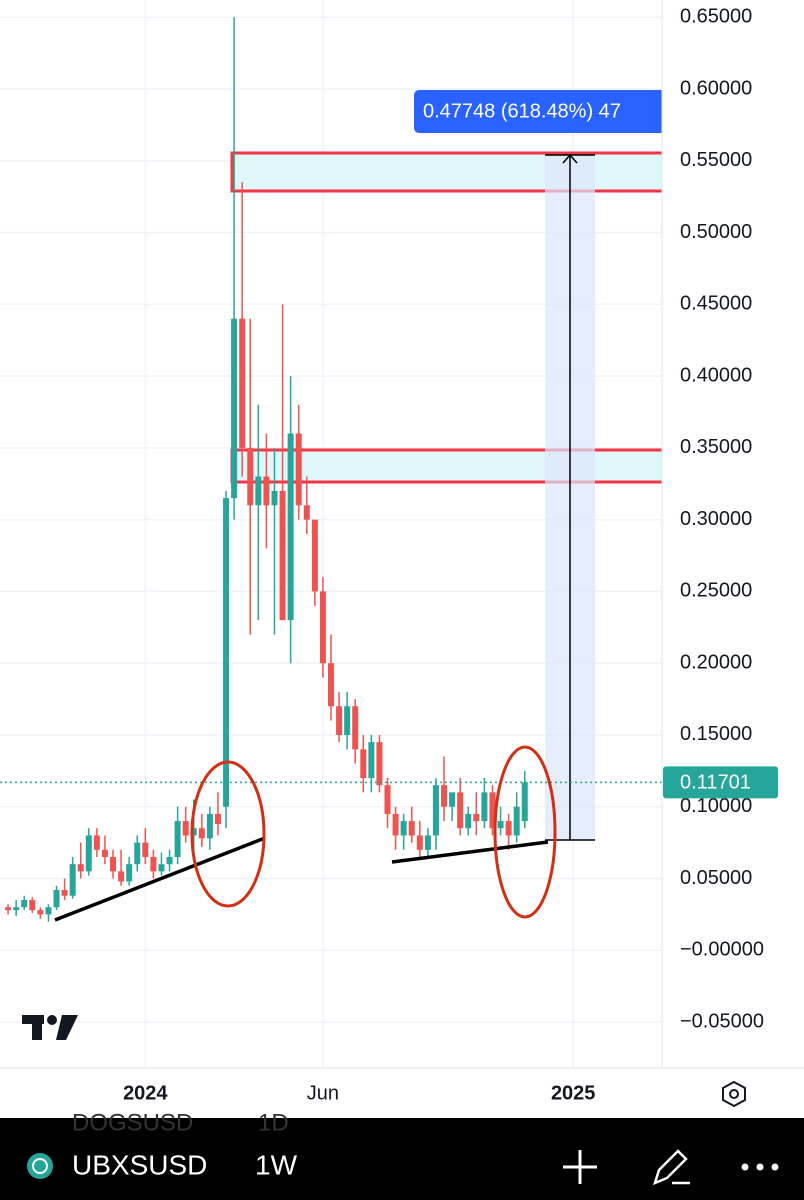  I want to click on measure-label: 0.47748 (618.48%) 47, so click(522, 111).